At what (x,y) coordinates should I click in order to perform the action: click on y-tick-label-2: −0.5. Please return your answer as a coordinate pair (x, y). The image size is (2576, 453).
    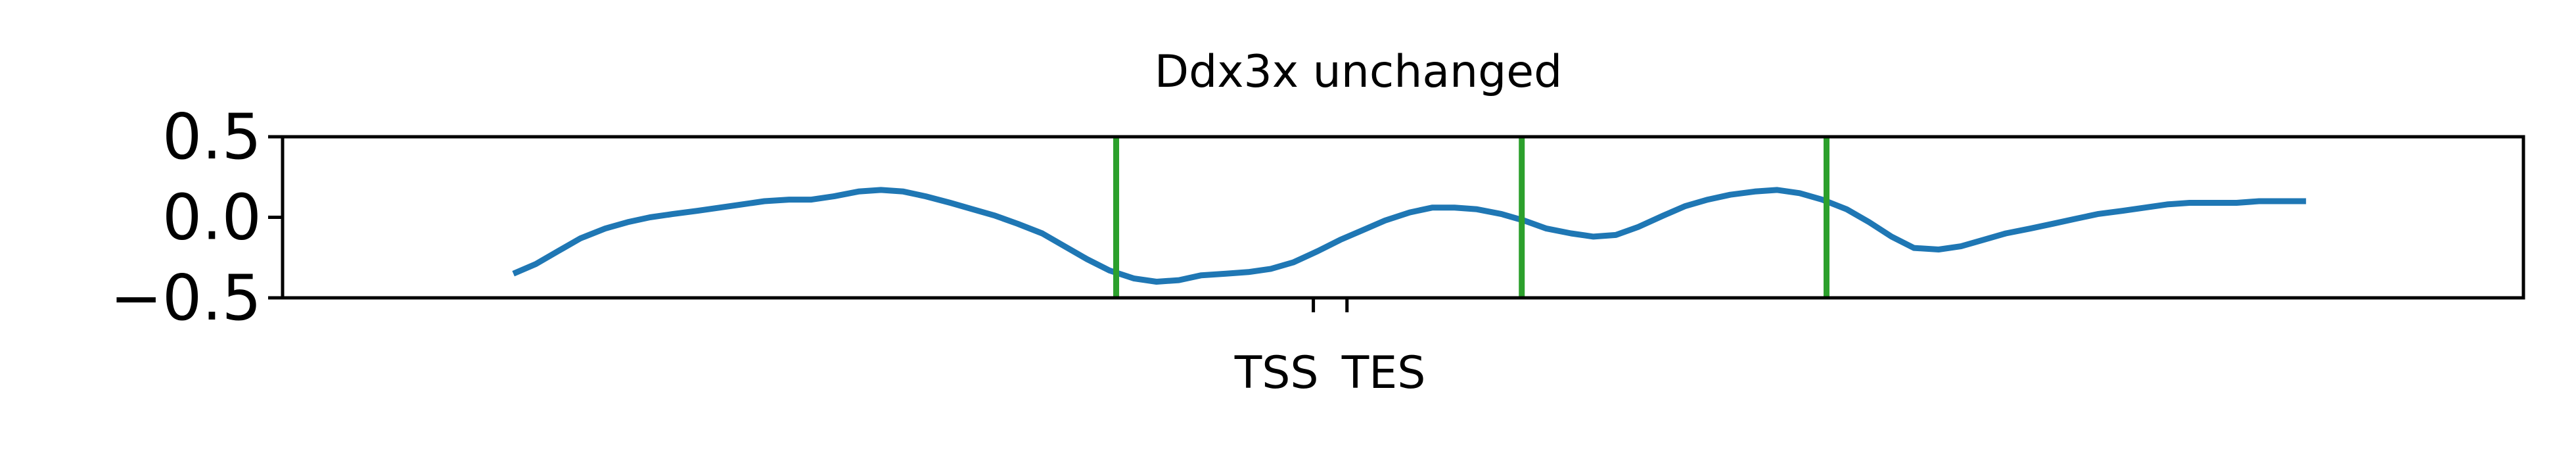
    Looking at the image, I should click on (186, 298).